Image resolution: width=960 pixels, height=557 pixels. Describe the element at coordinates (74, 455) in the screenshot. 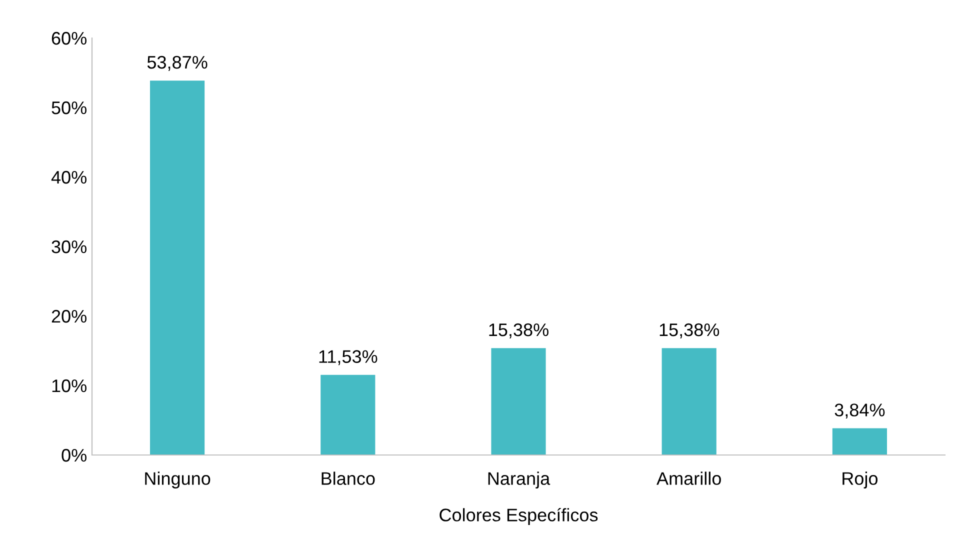

I see `y-tick-label: 0%` at that location.